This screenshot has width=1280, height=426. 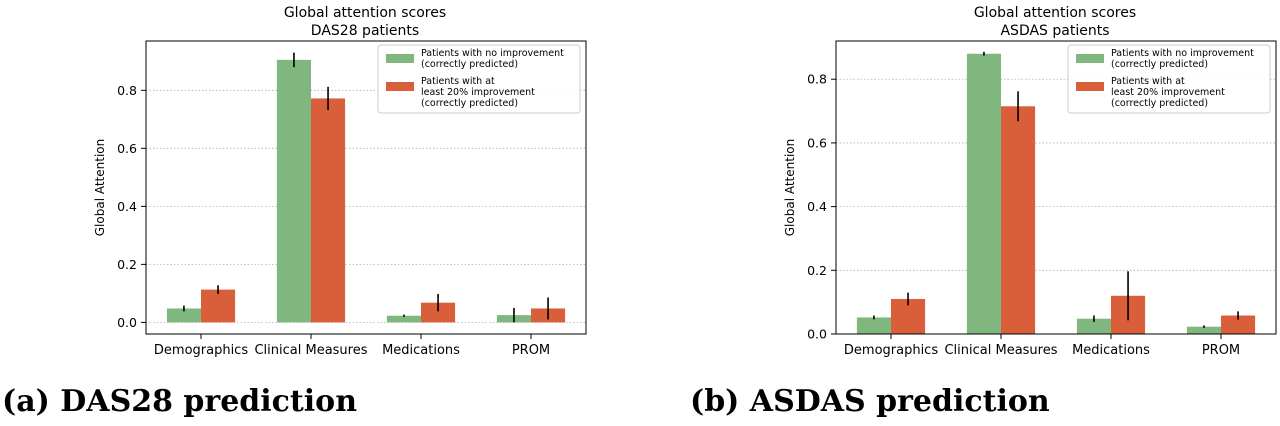 What do you see at coordinates (1054, 31) in the screenshot?
I see `chart-subtitle: ASDAS patients` at bounding box center [1054, 31].